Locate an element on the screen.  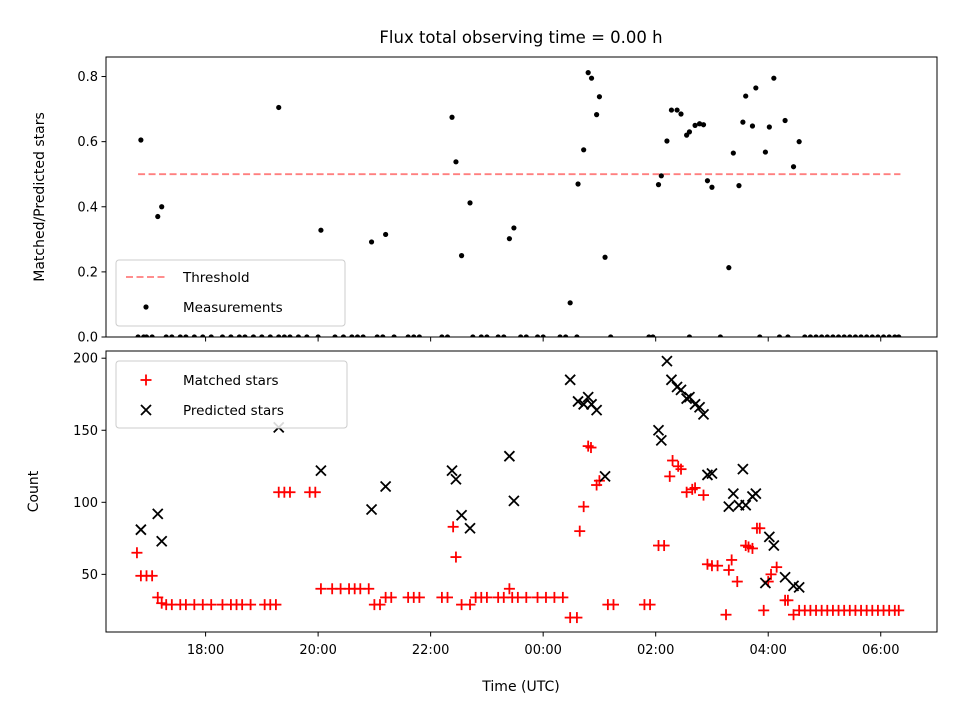
legend: Threshold Measurements is located at coordinates (230, 293).